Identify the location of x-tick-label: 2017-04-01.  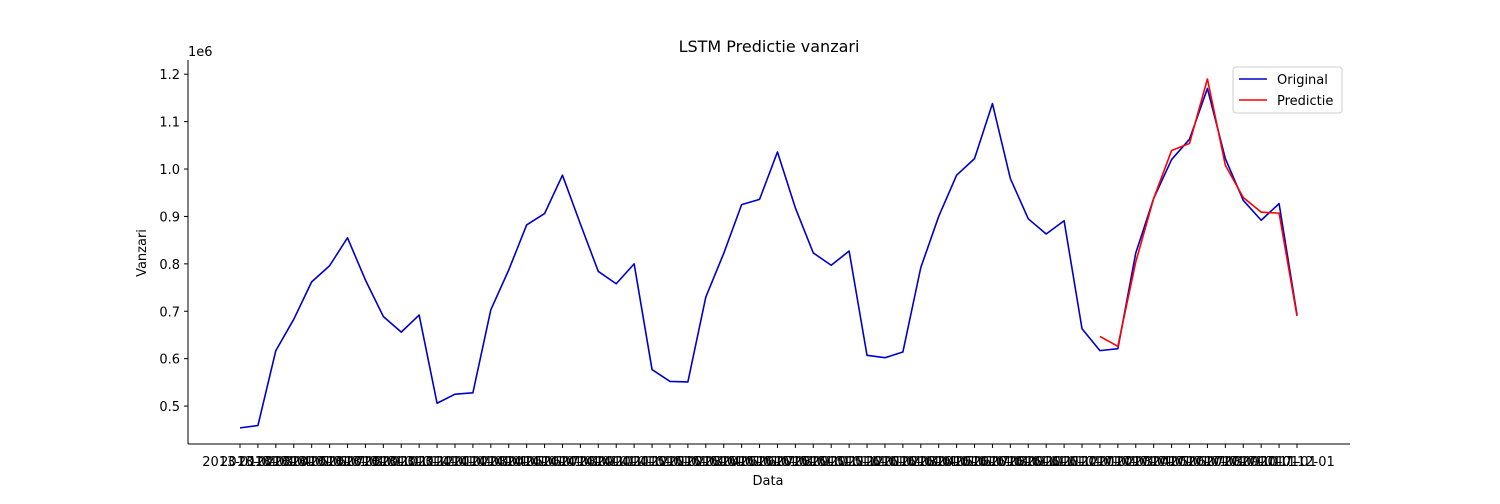
(1154, 462).